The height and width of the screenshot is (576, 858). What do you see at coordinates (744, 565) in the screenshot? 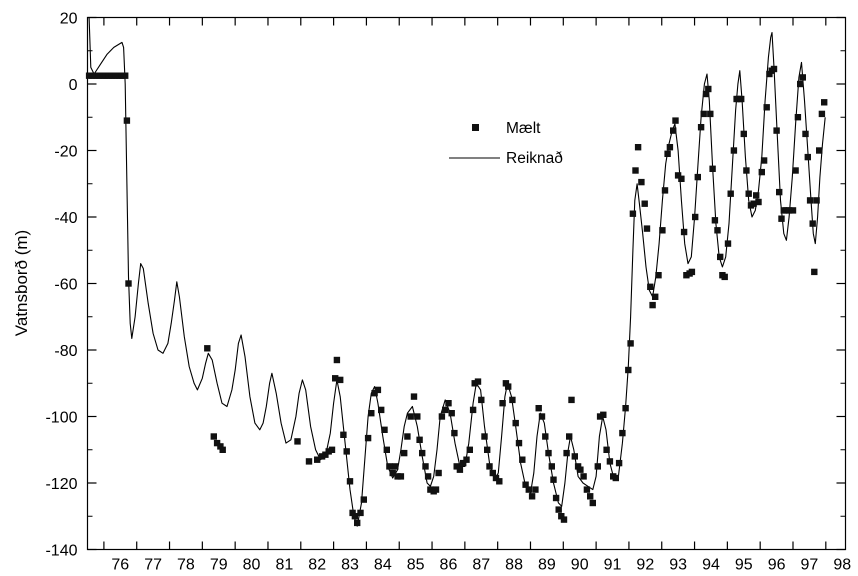
I see `x-tick-label: 95` at bounding box center [744, 565].